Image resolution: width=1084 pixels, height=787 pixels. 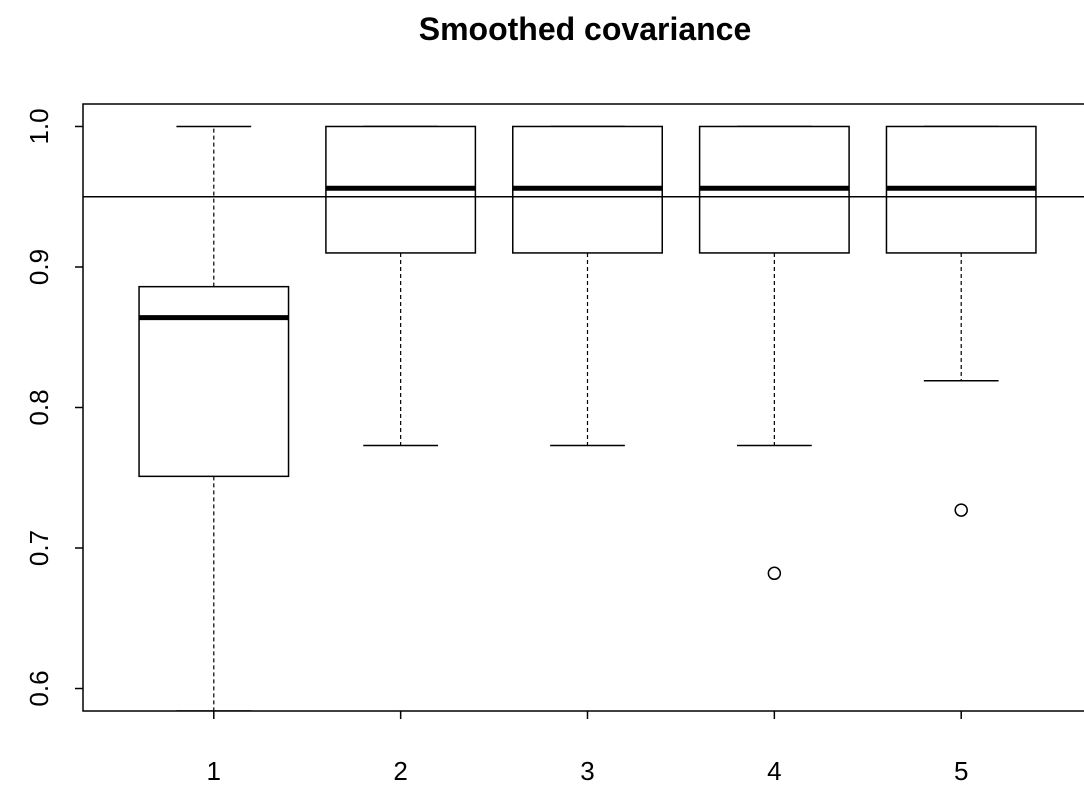 What do you see at coordinates (585, 29) in the screenshot?
I see `chart-title: Smoothed covariance` at bounding box center [585, 29].